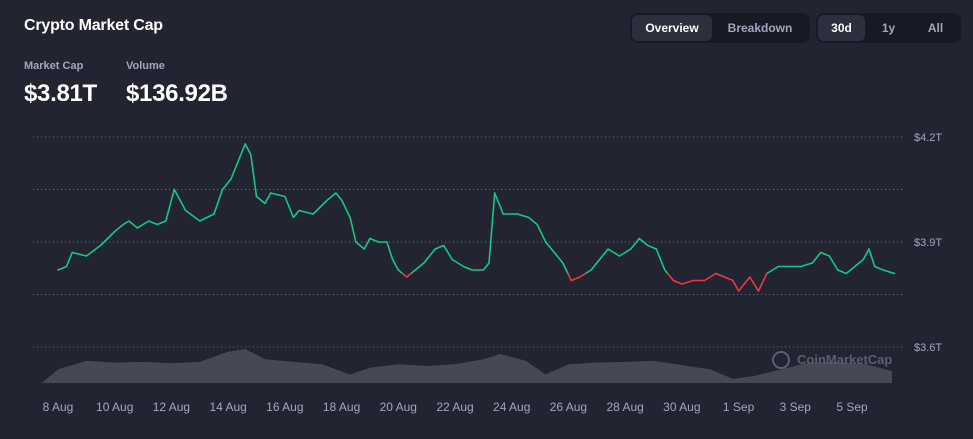 The image size is (973, 439). I want to click on range-1y-button: 1y, so click(888, 28).